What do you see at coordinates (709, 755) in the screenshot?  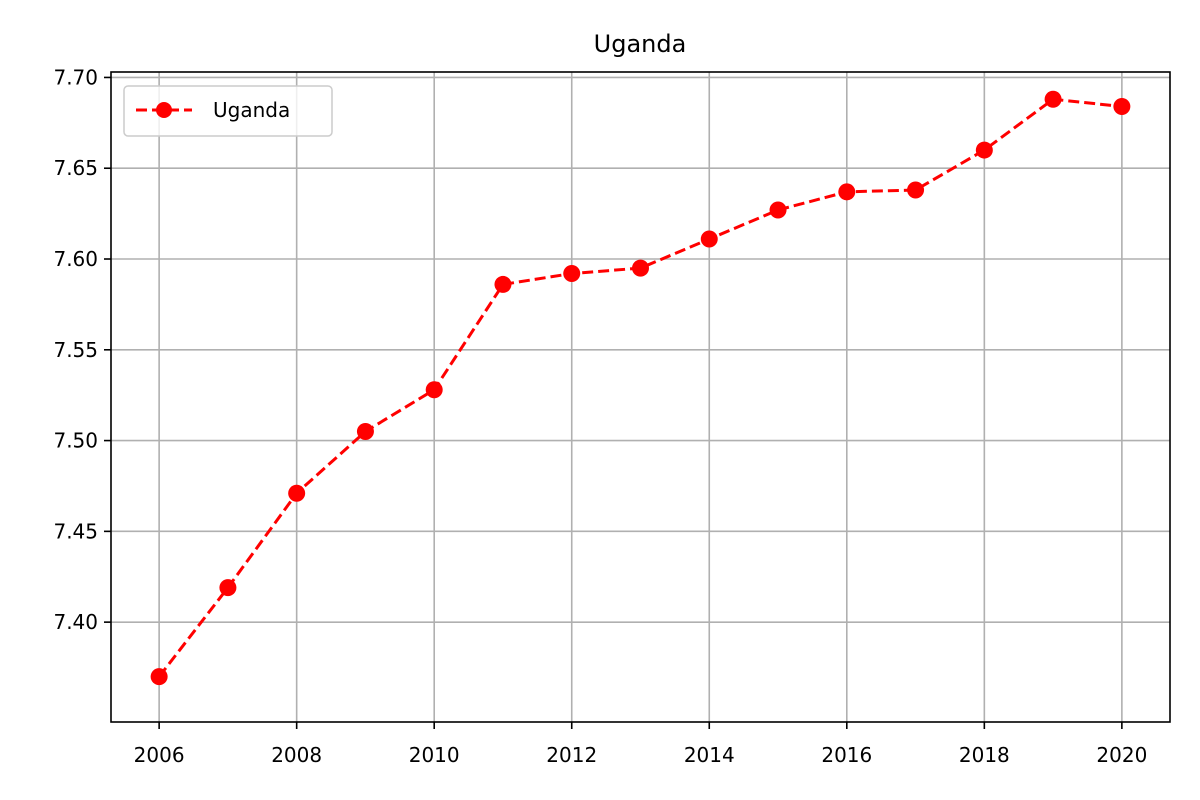 I see `x-tick-label: 2014` at bounding box center [709, 755].